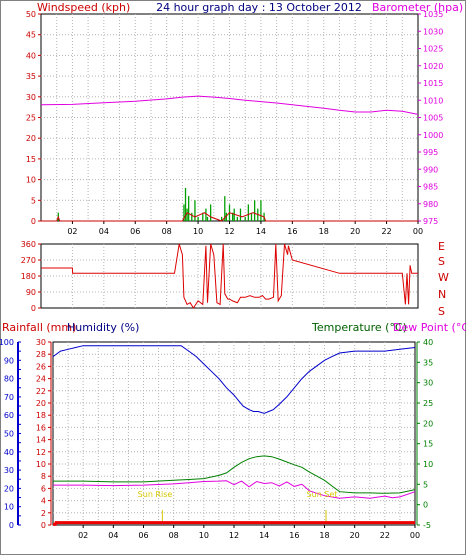  I want to click on humidity-tick-label: 100, so click(7, 342).